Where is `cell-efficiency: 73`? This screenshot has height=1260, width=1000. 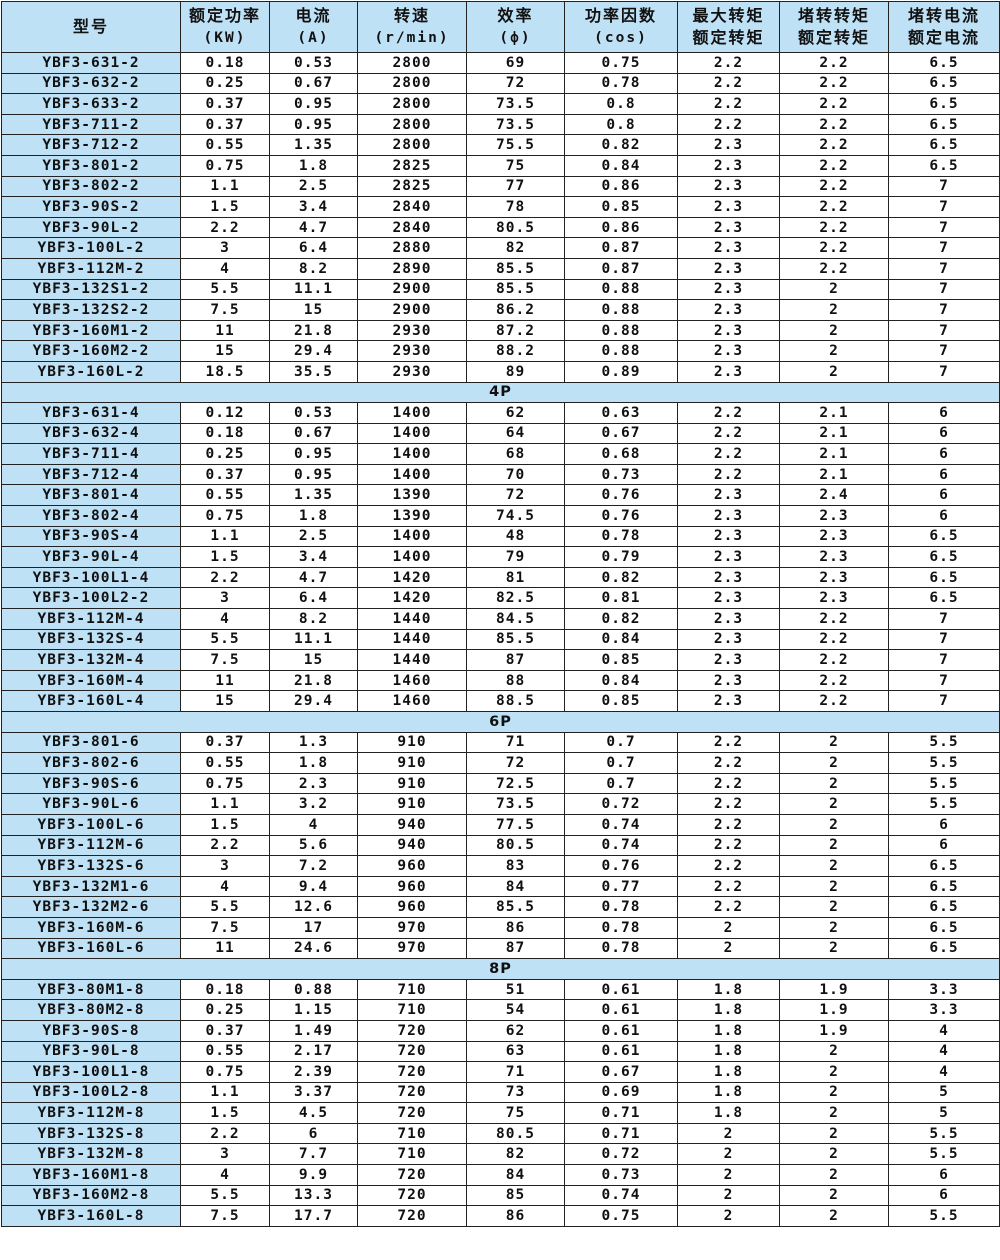
cell-efficiency: 73 is located at coordinates (515, 1092).